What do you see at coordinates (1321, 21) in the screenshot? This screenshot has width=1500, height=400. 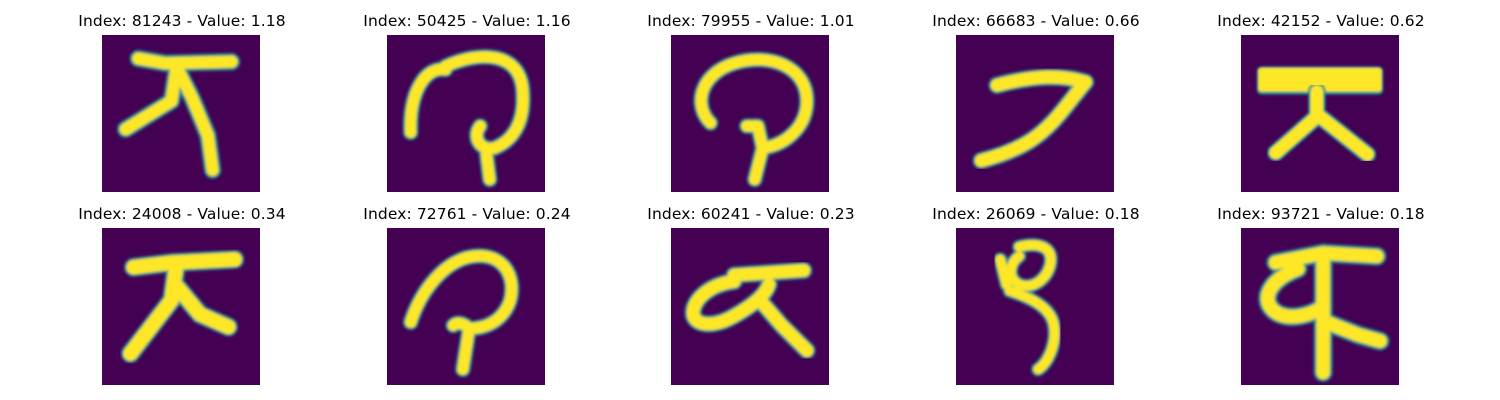 I see `panel-title: Index: 42152 - Value: 0.62` at bounding box center [1321, 21].